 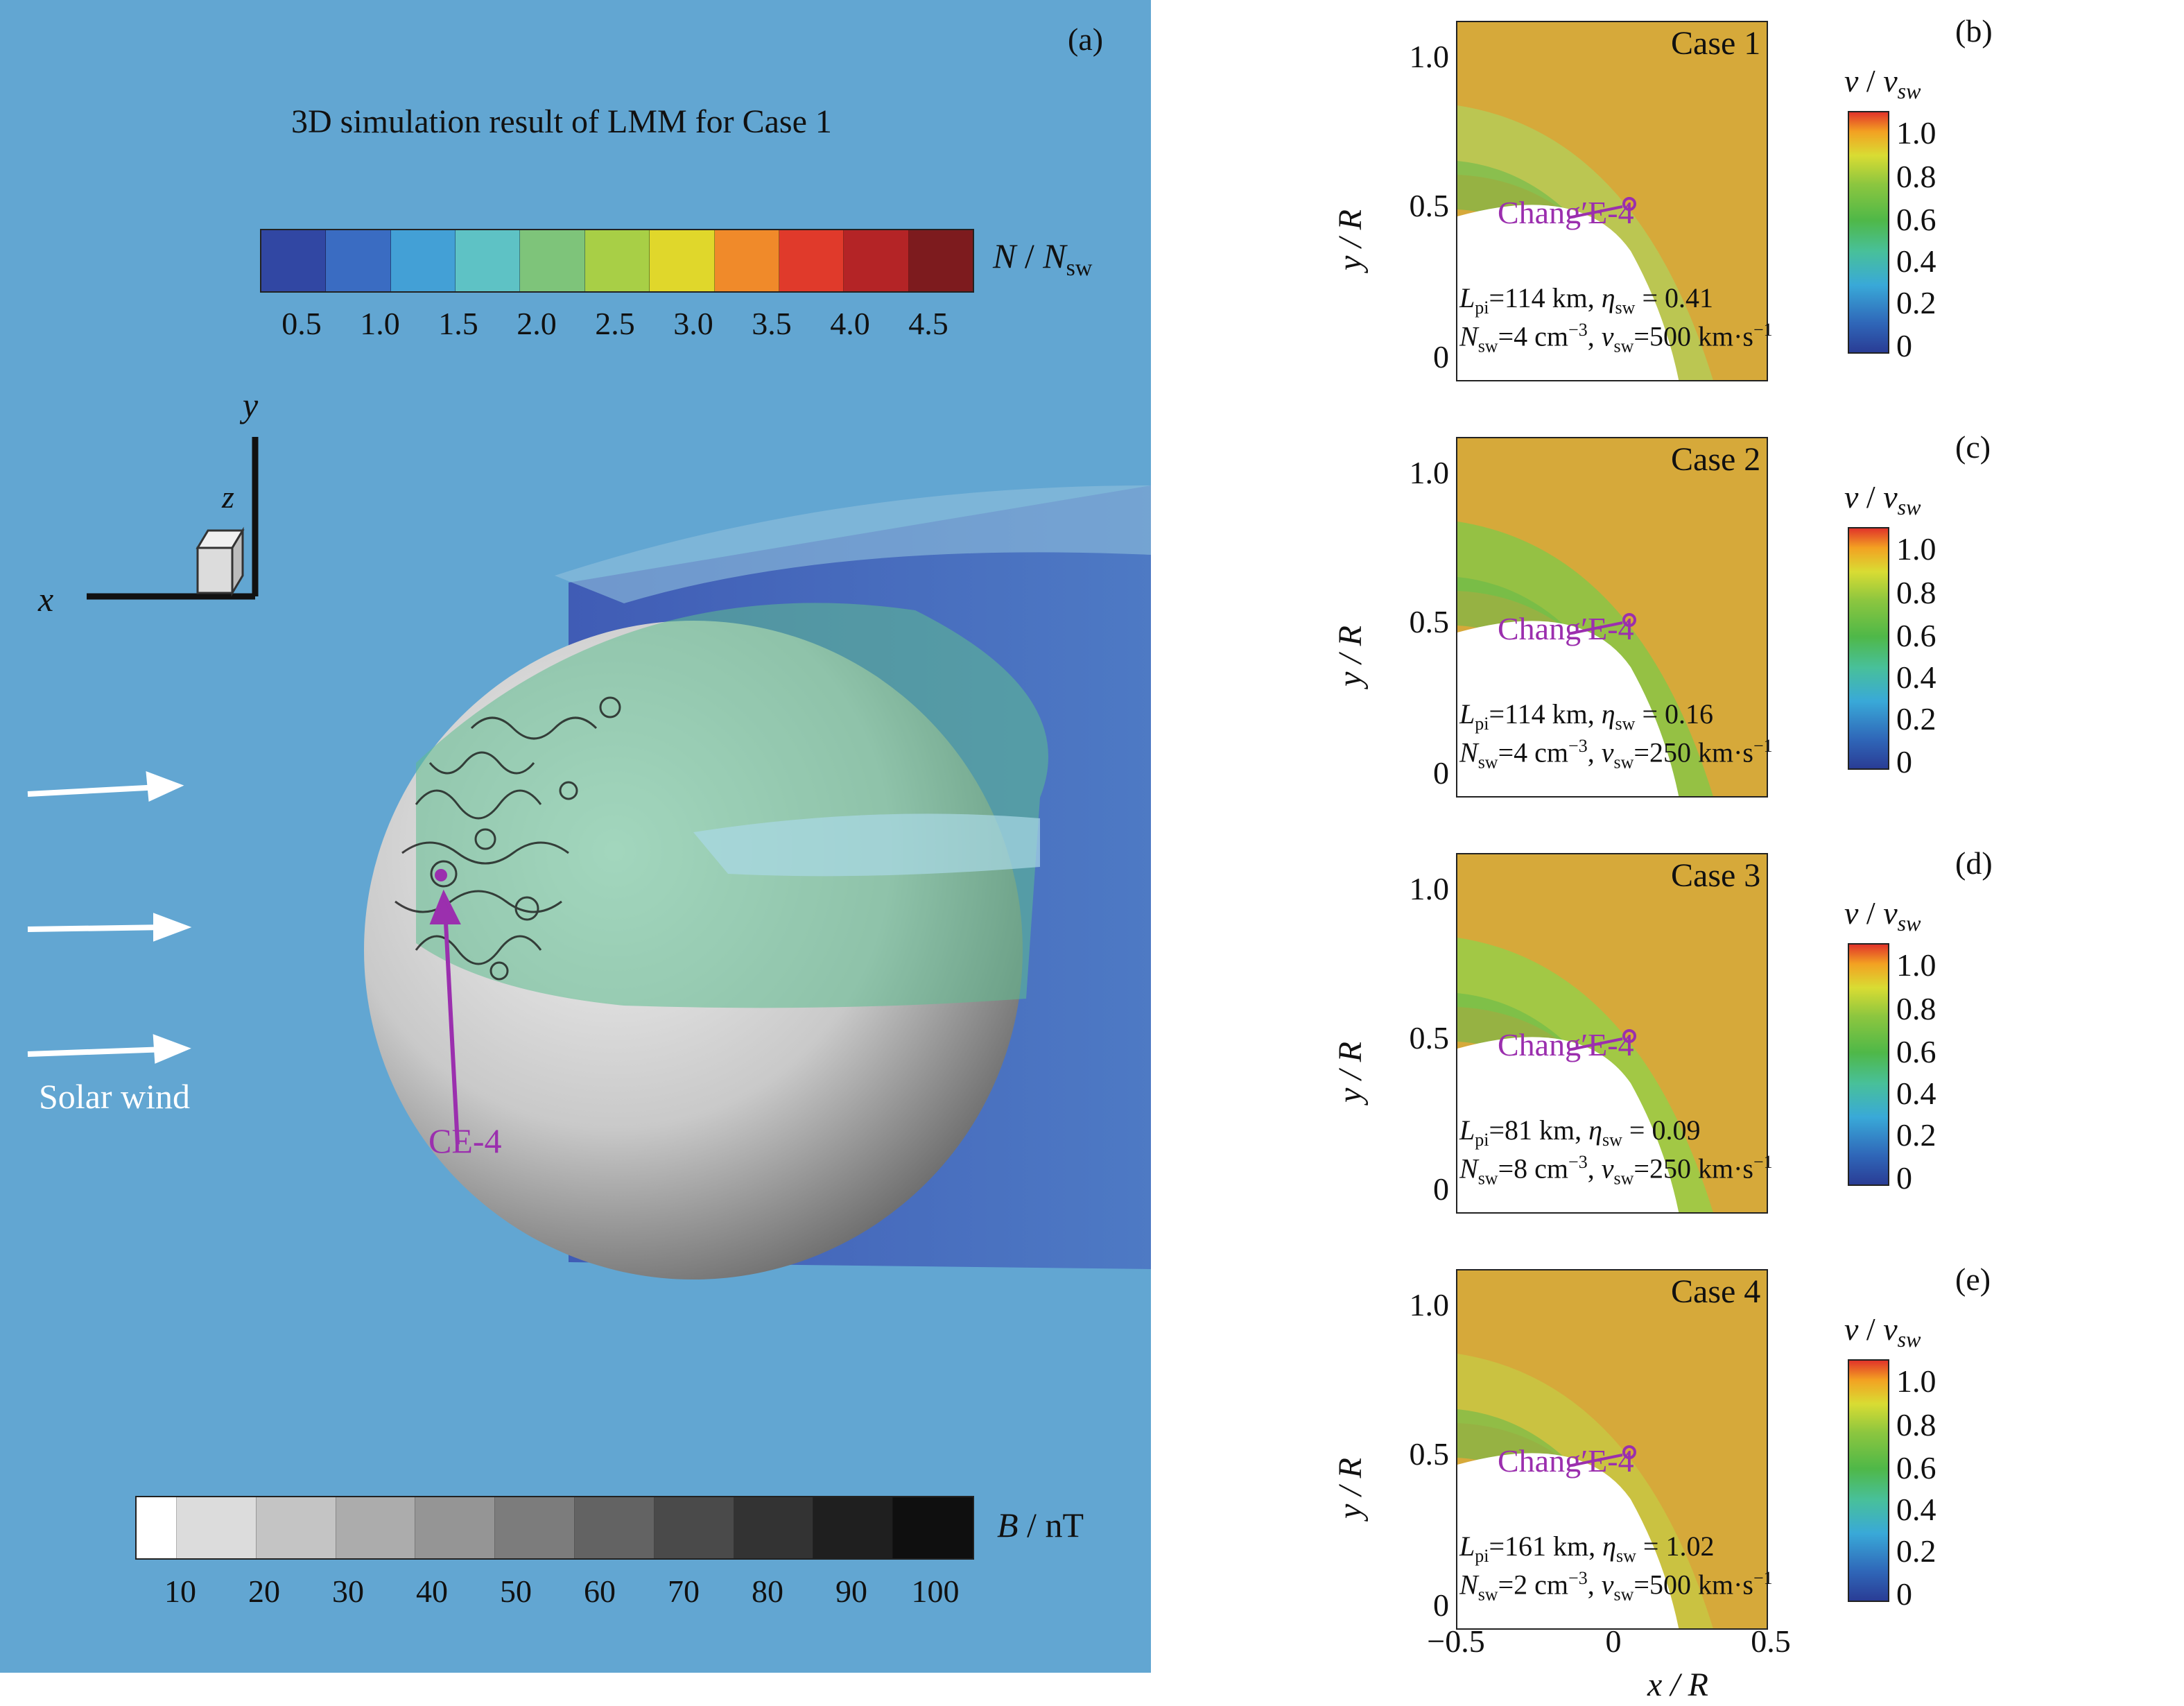 What do you see at coordinates (537, 323) in the screenshot?
I see `density-colorbar-tick: 2.0` at bounding box center [537, 323].